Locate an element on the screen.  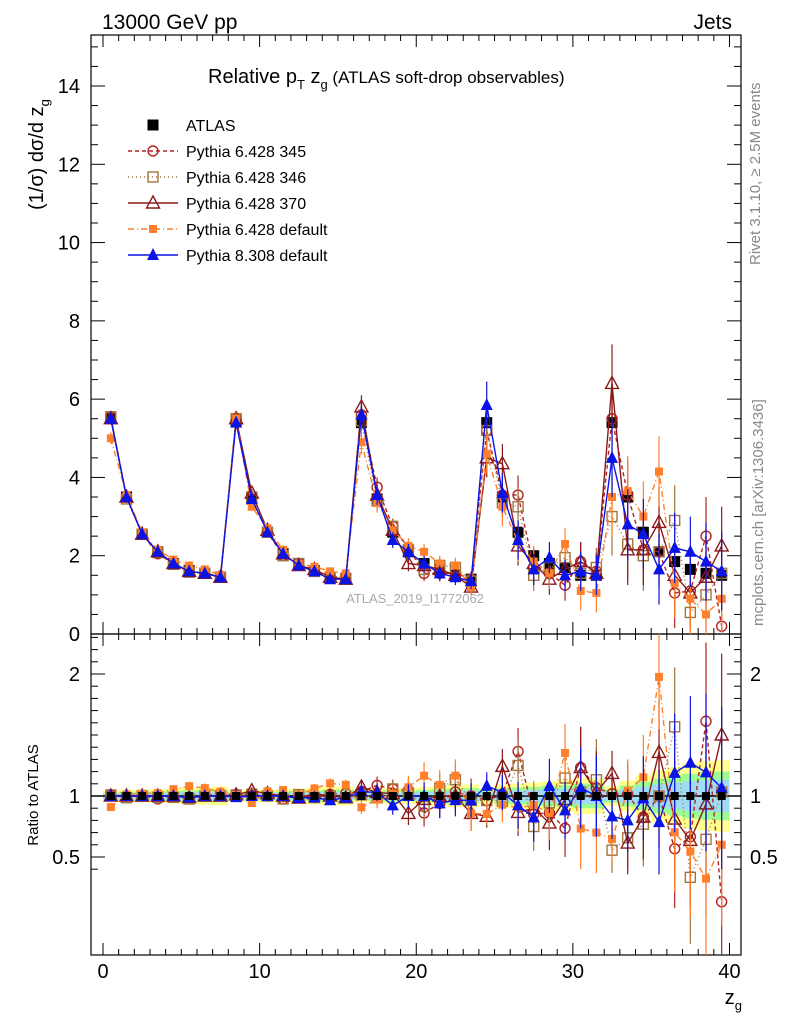
x-tick-label: 10 is located at coordinates (260, 972).